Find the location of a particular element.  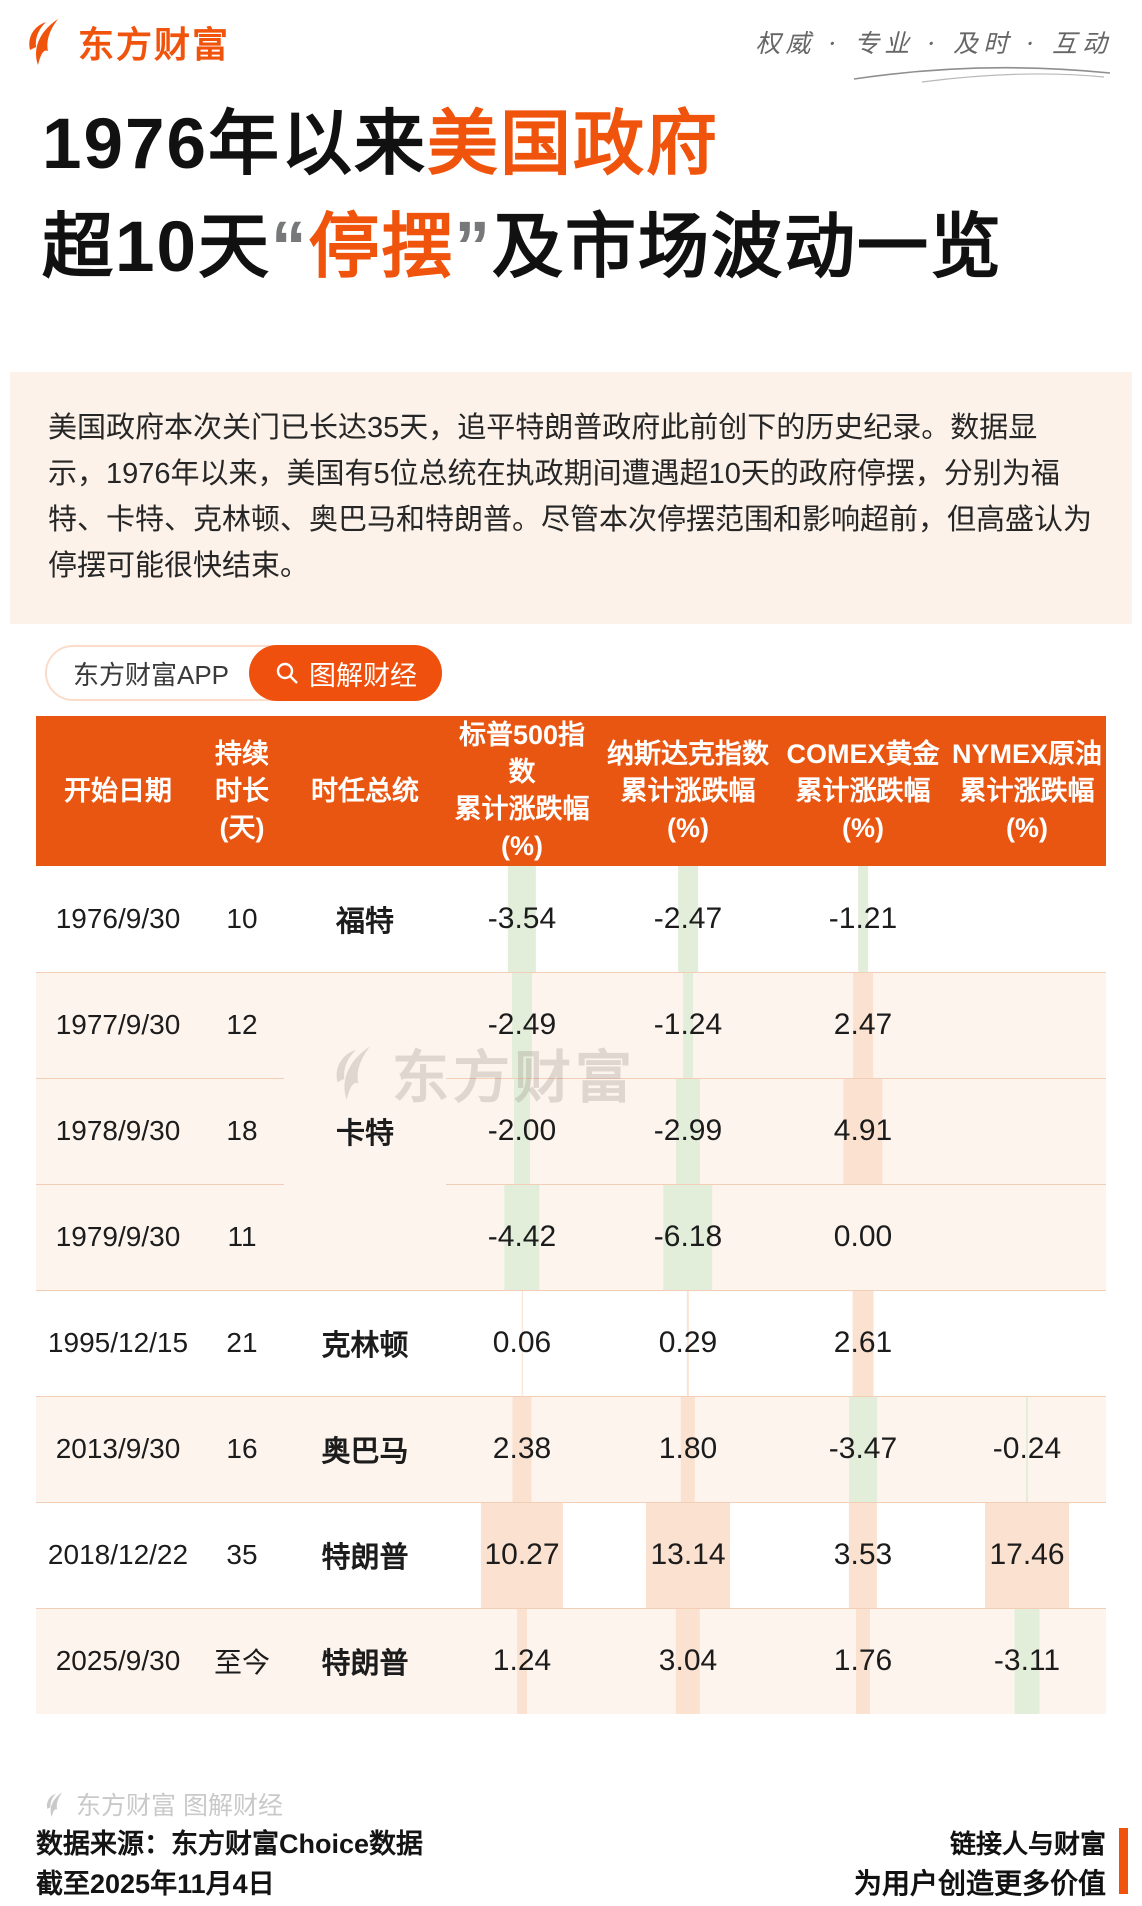

cell-days: 10 is located at coordinates (242, 918).